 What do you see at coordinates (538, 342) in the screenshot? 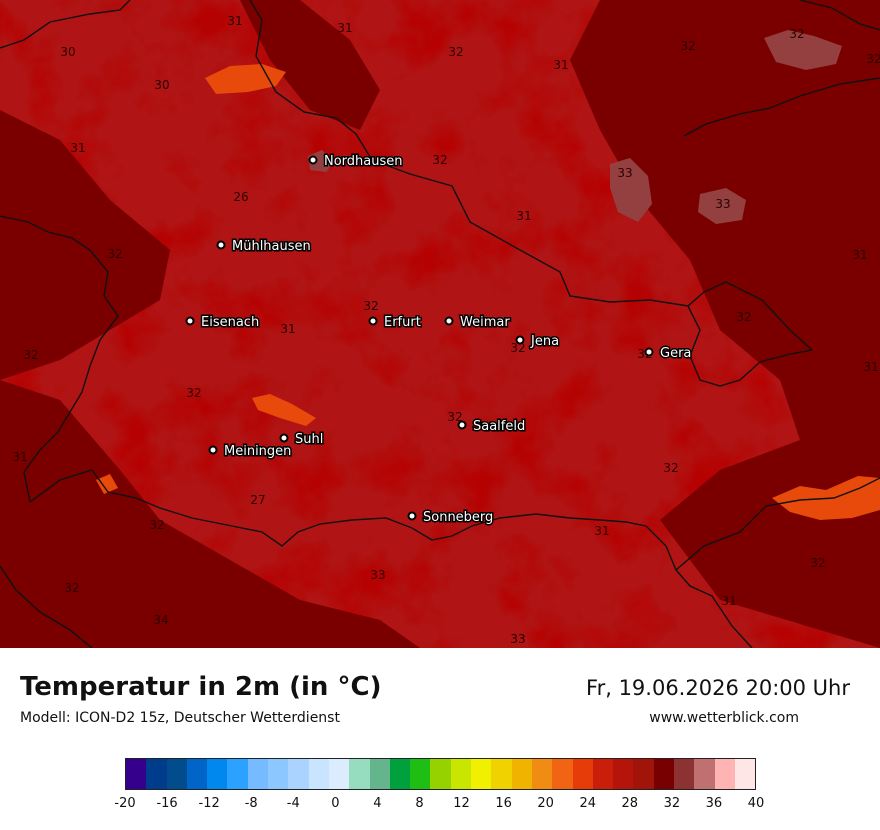
I see `city-marker-jena: Jena` at bounding box center [538, 342].